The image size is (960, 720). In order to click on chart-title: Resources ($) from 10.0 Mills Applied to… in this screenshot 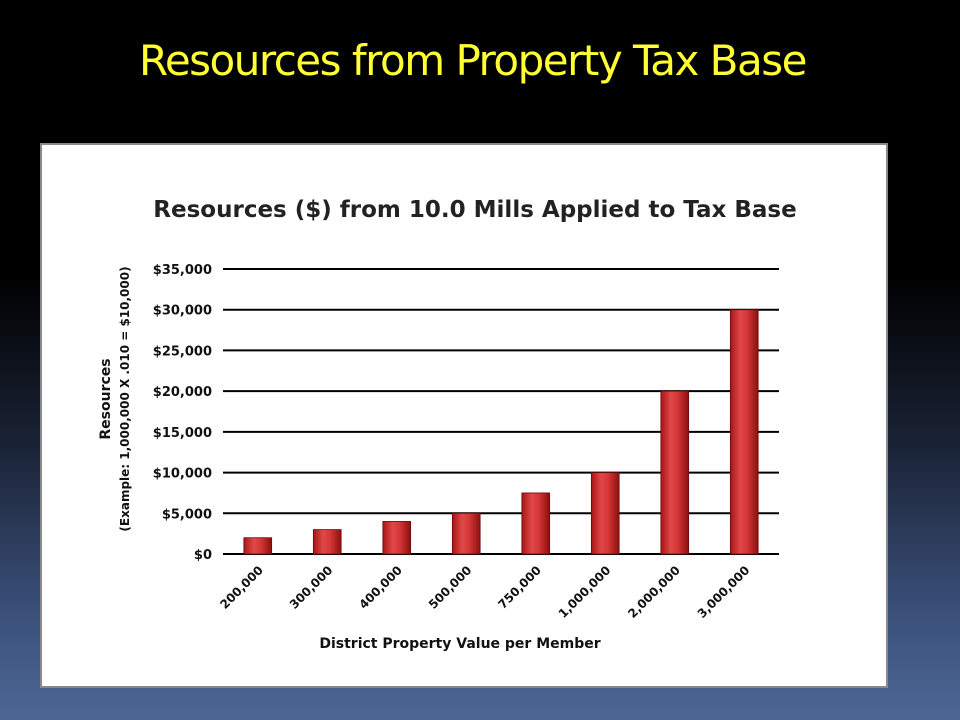, I will do `click(474, 210)`.